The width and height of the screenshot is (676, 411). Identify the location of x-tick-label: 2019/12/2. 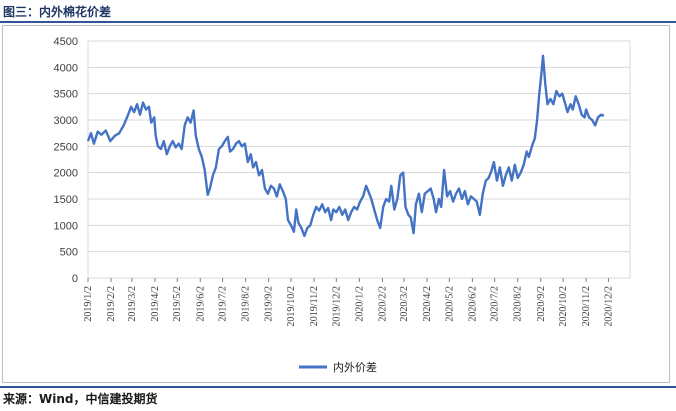
(336, 306).